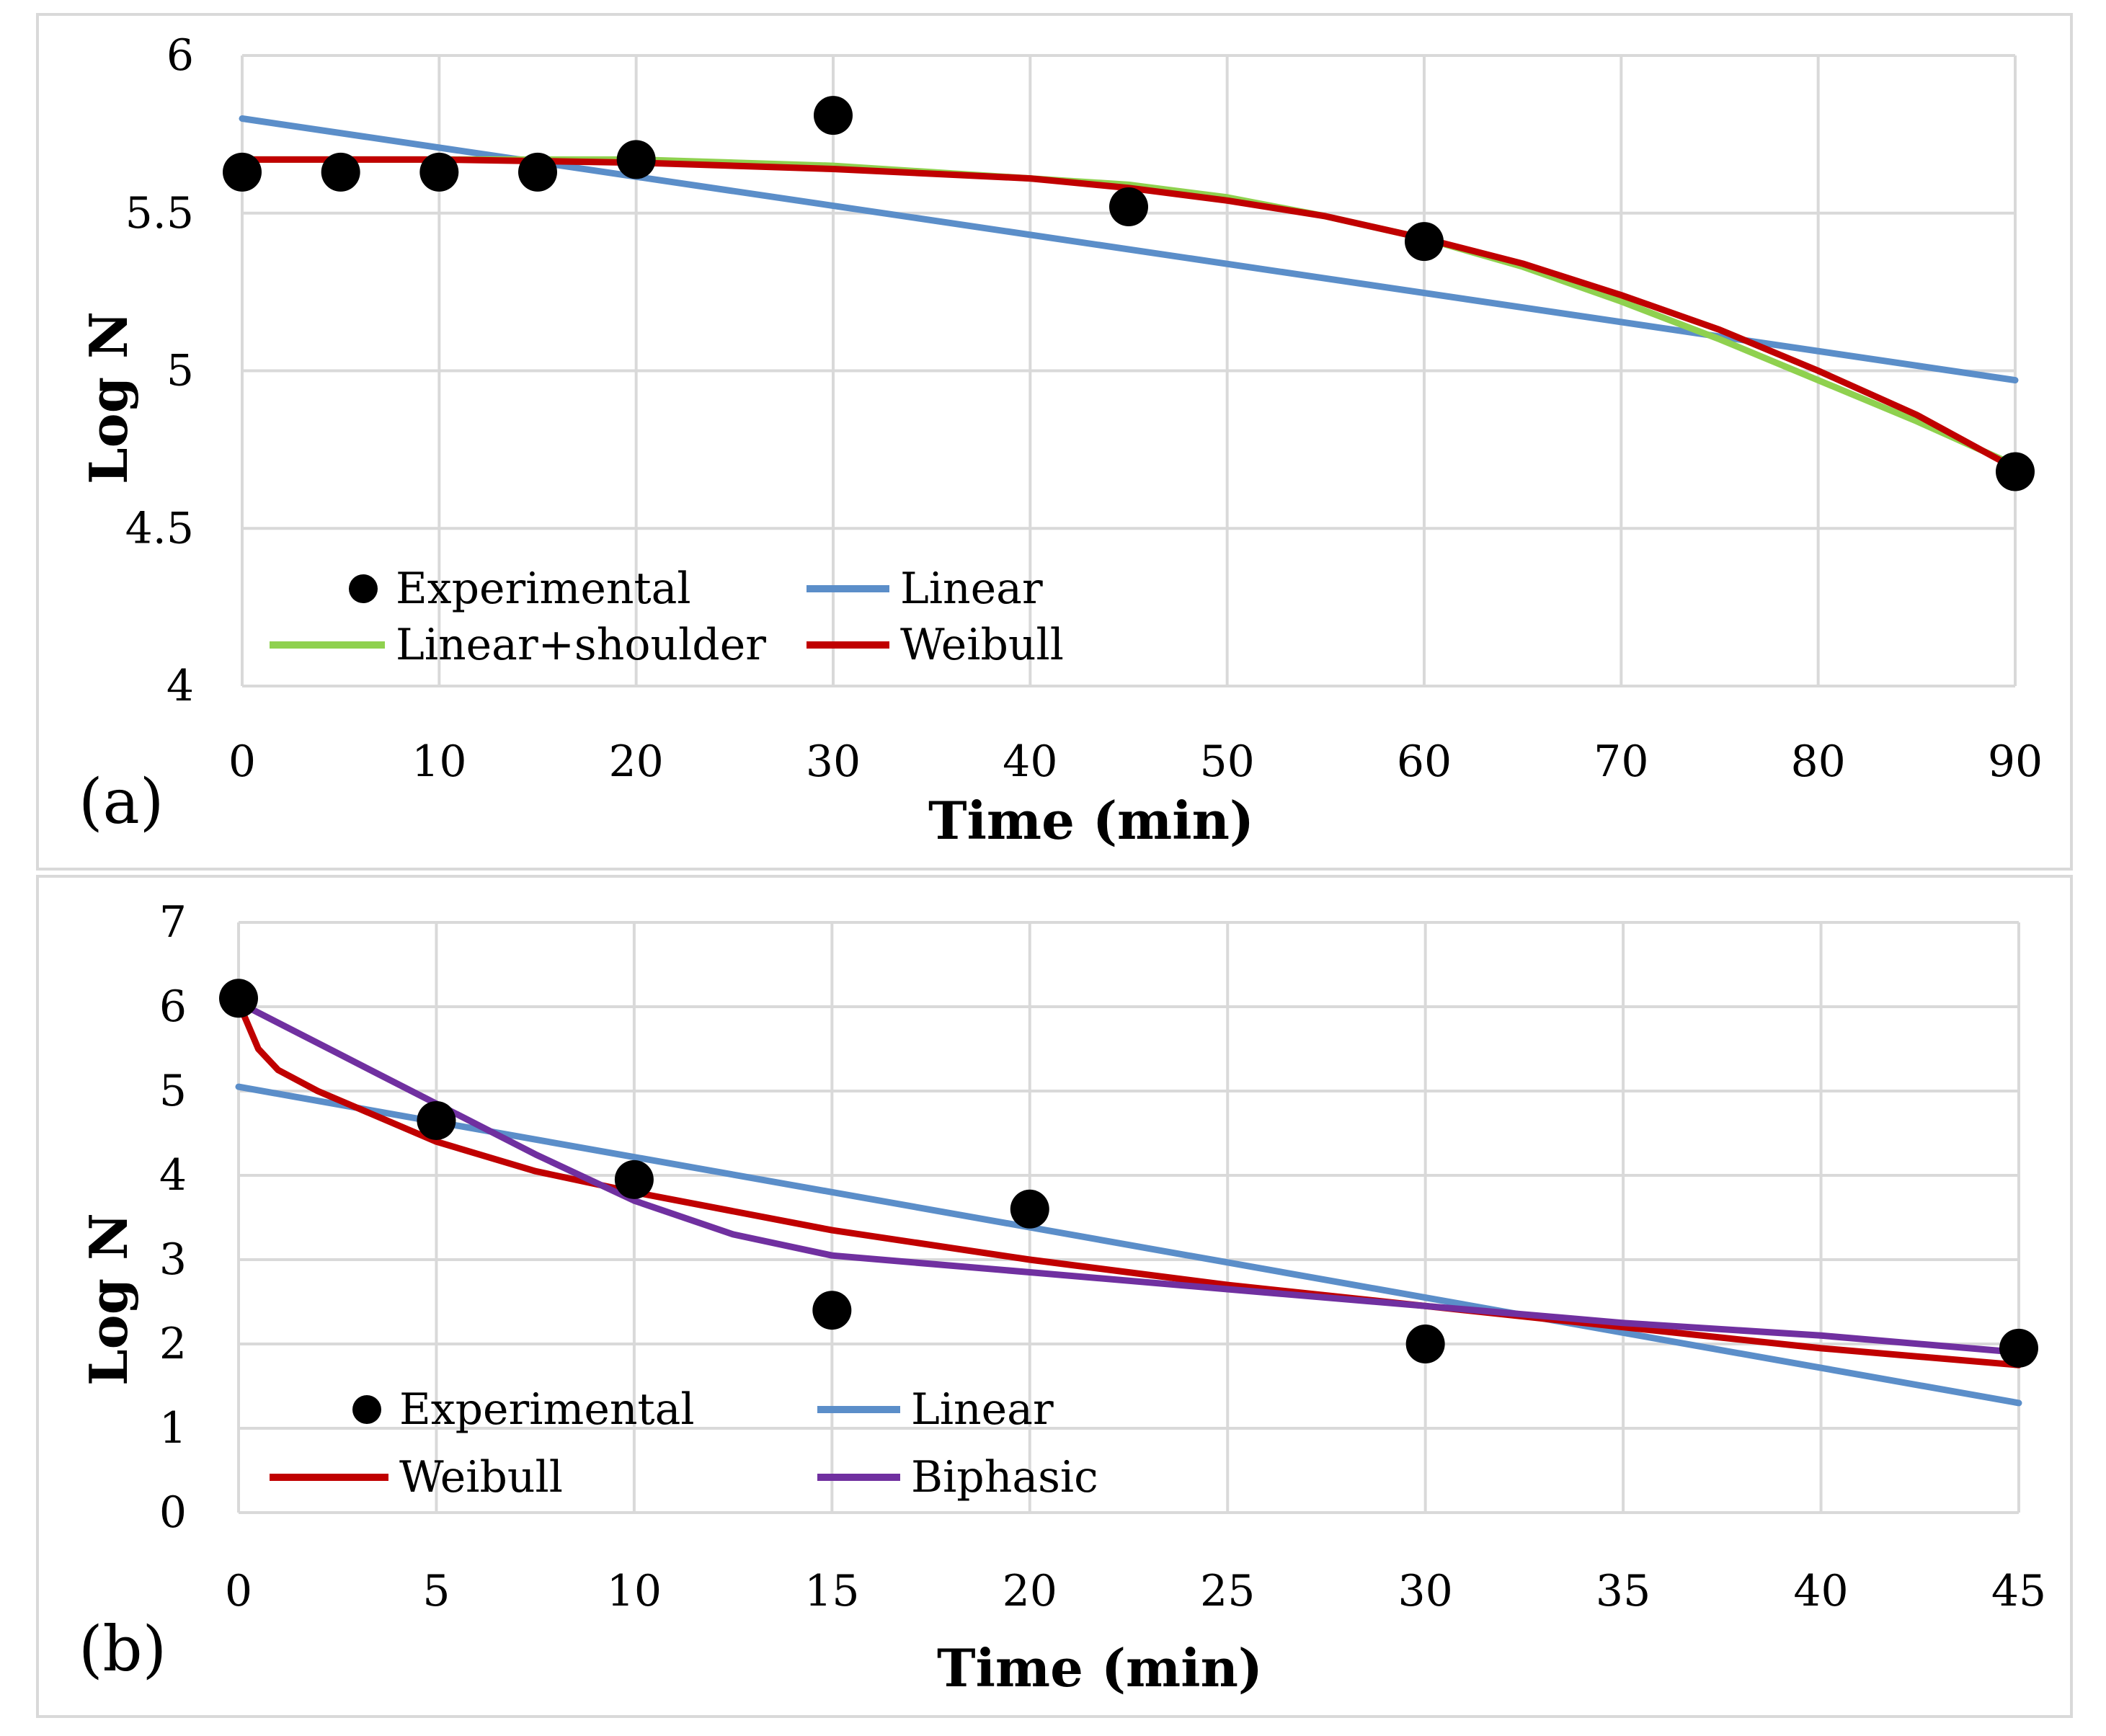 The width and height of the screenshot is (2106, 1736). I want to click on x-tick-label: 25, so click(1227, 1591).